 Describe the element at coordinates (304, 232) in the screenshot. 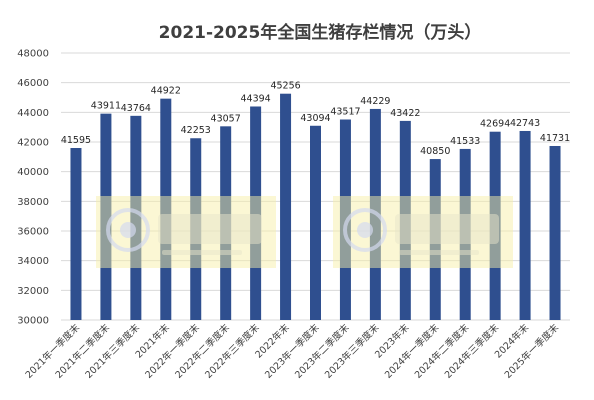

I see `watermarks` at that location.